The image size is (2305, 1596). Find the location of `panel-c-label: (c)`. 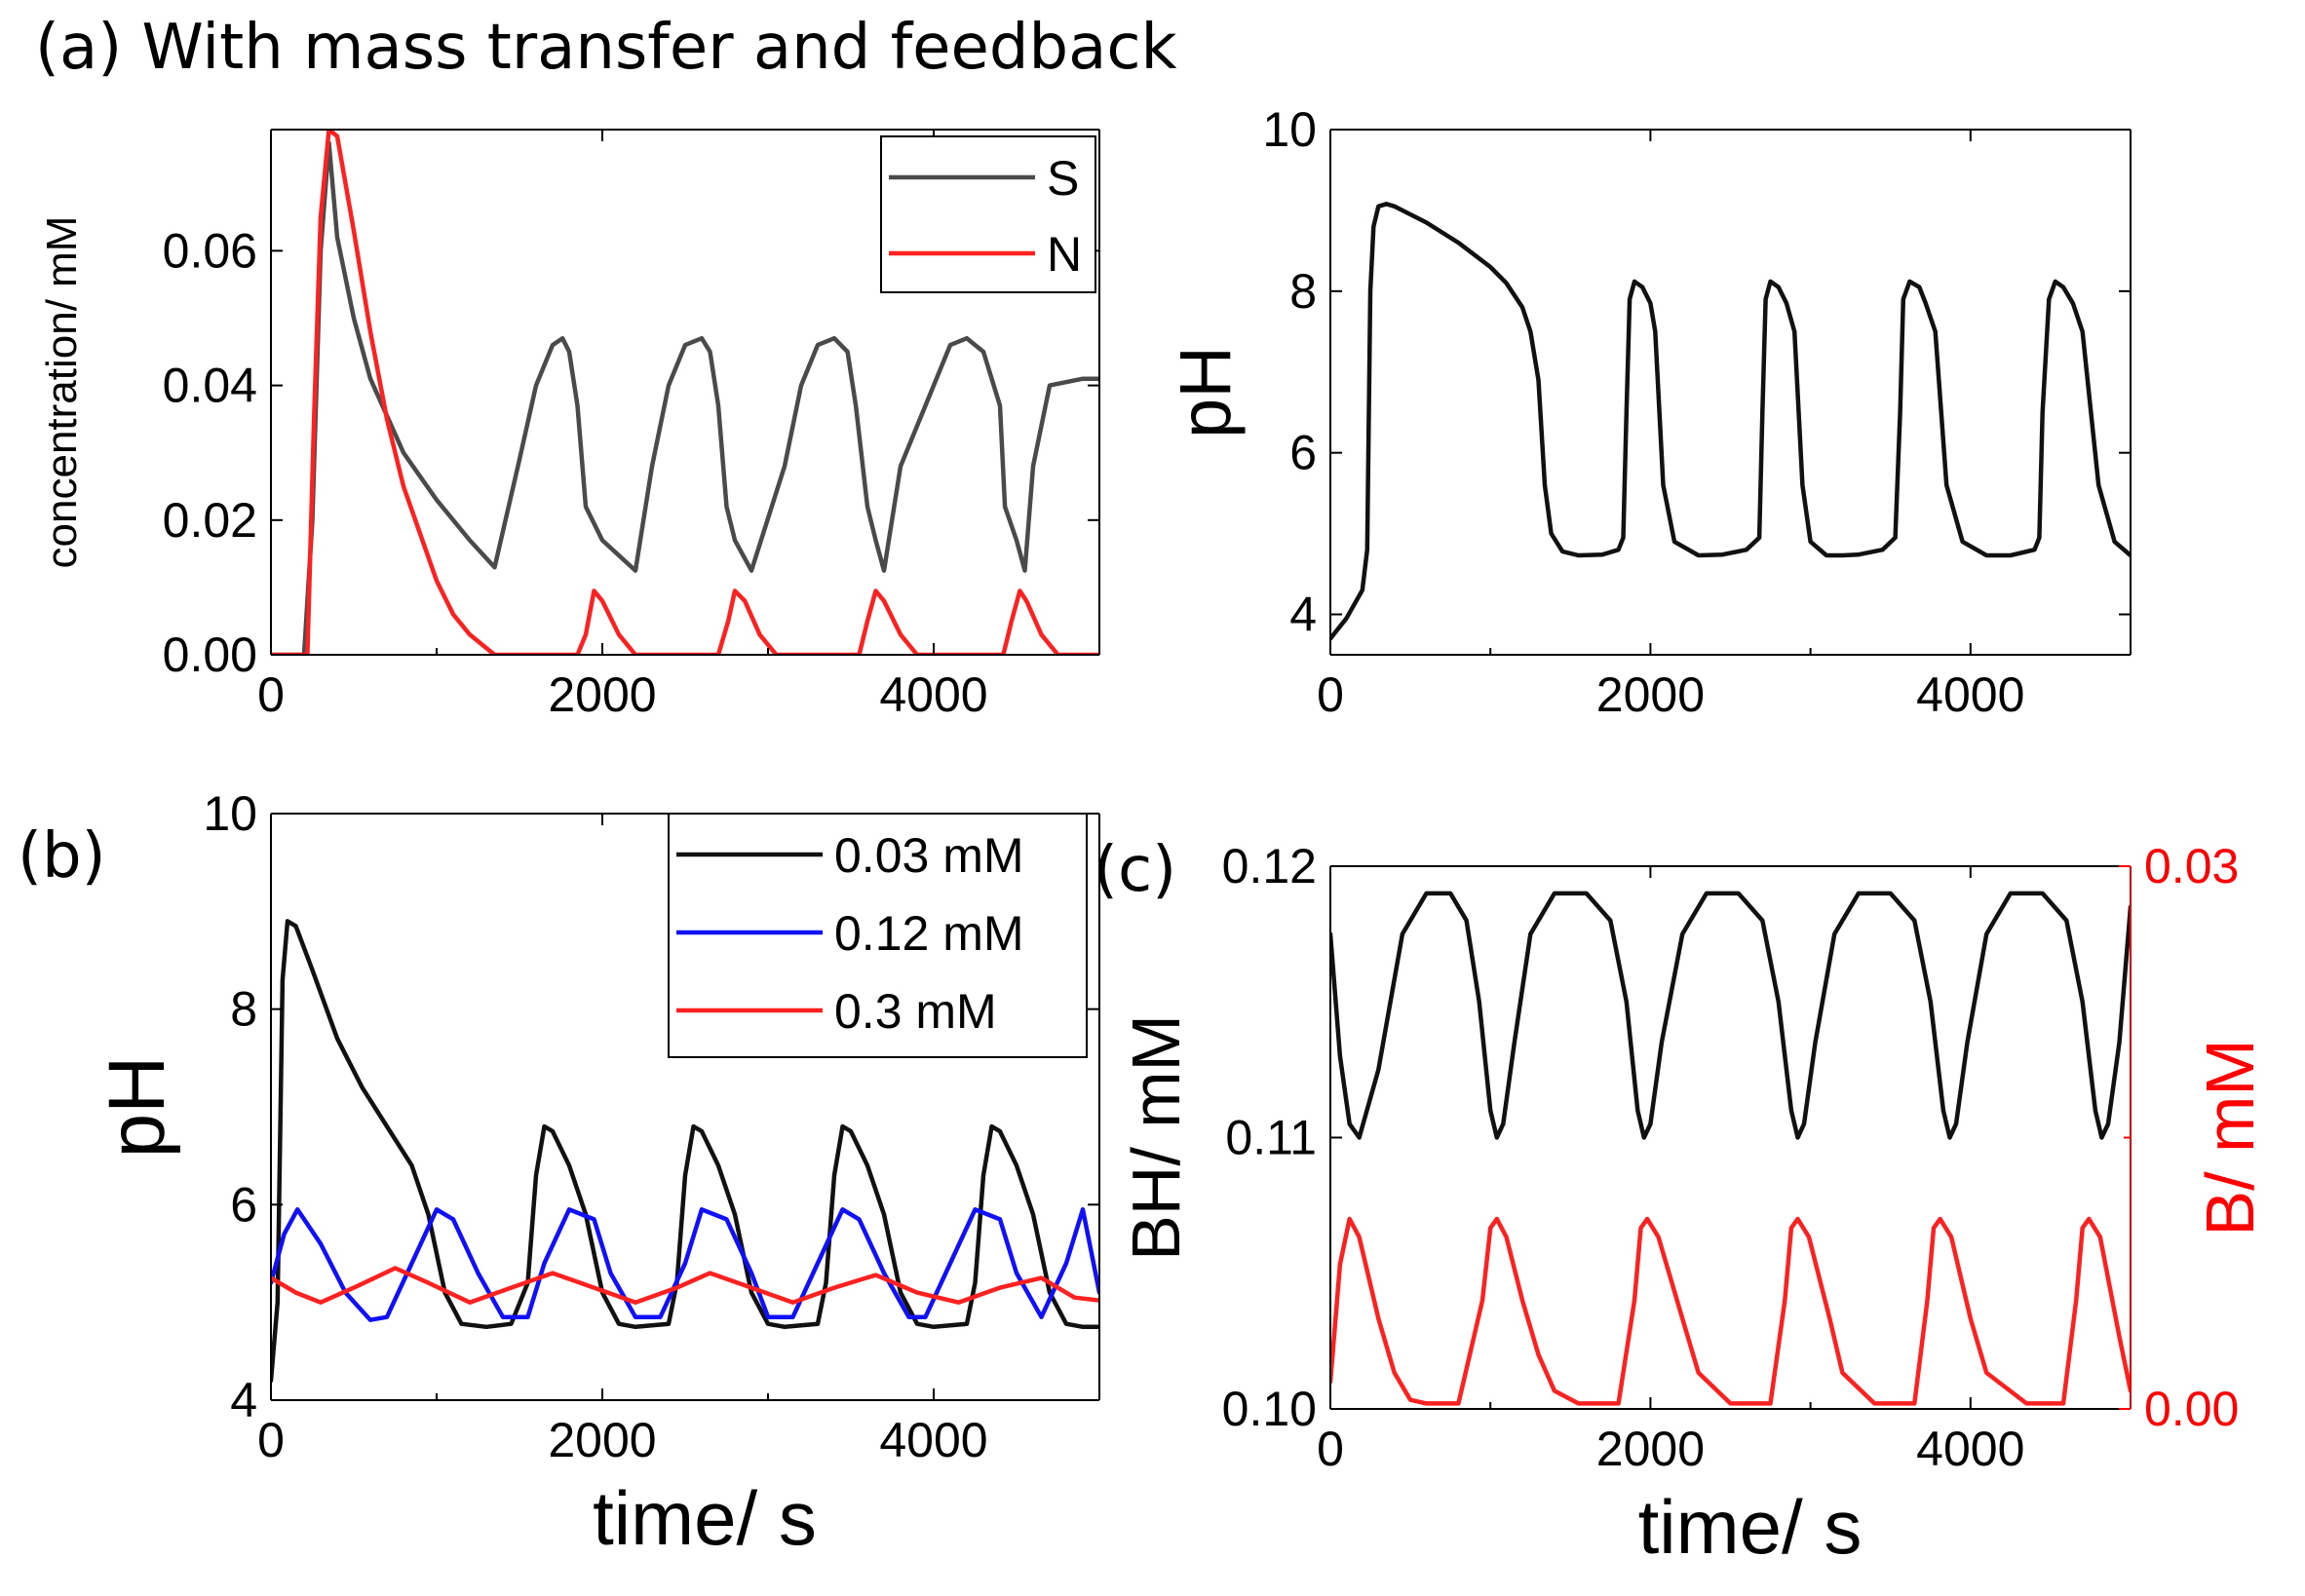

panel-c-label: (c) is located at coordinates (1136, 870).